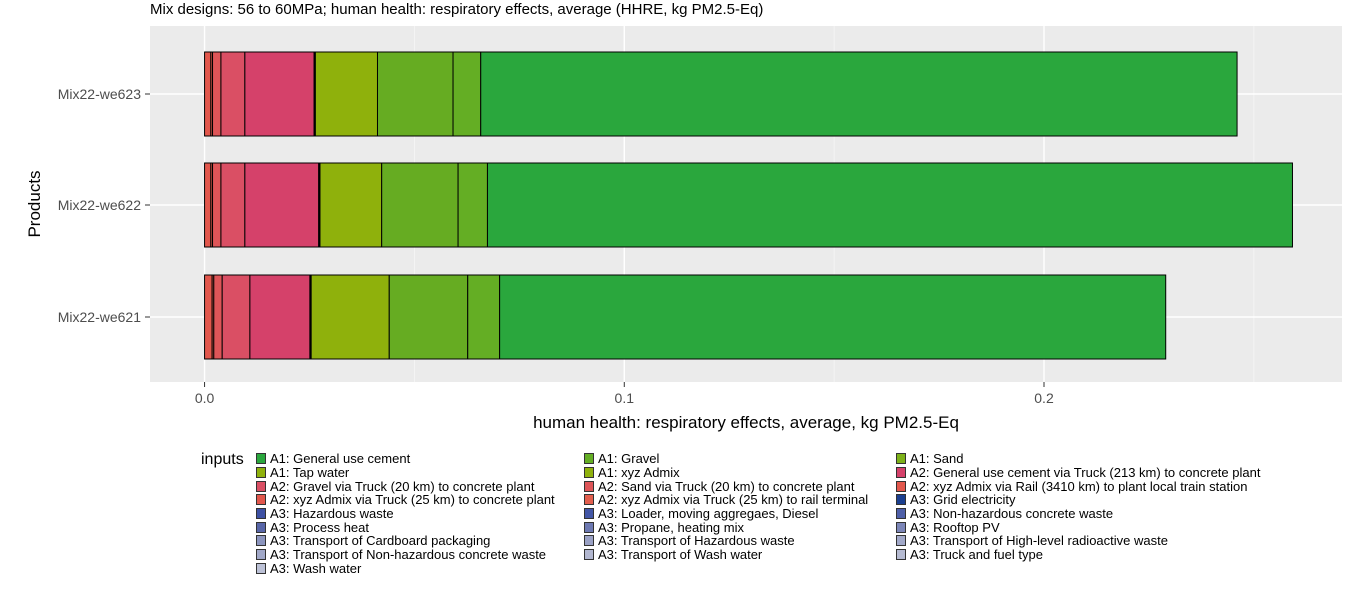 The image size is (1367, 609). What do you see at coordinates (405, 527) in the screenshot?
I see `legend-item: A3: Process heat` at bounding box center [405, 527].